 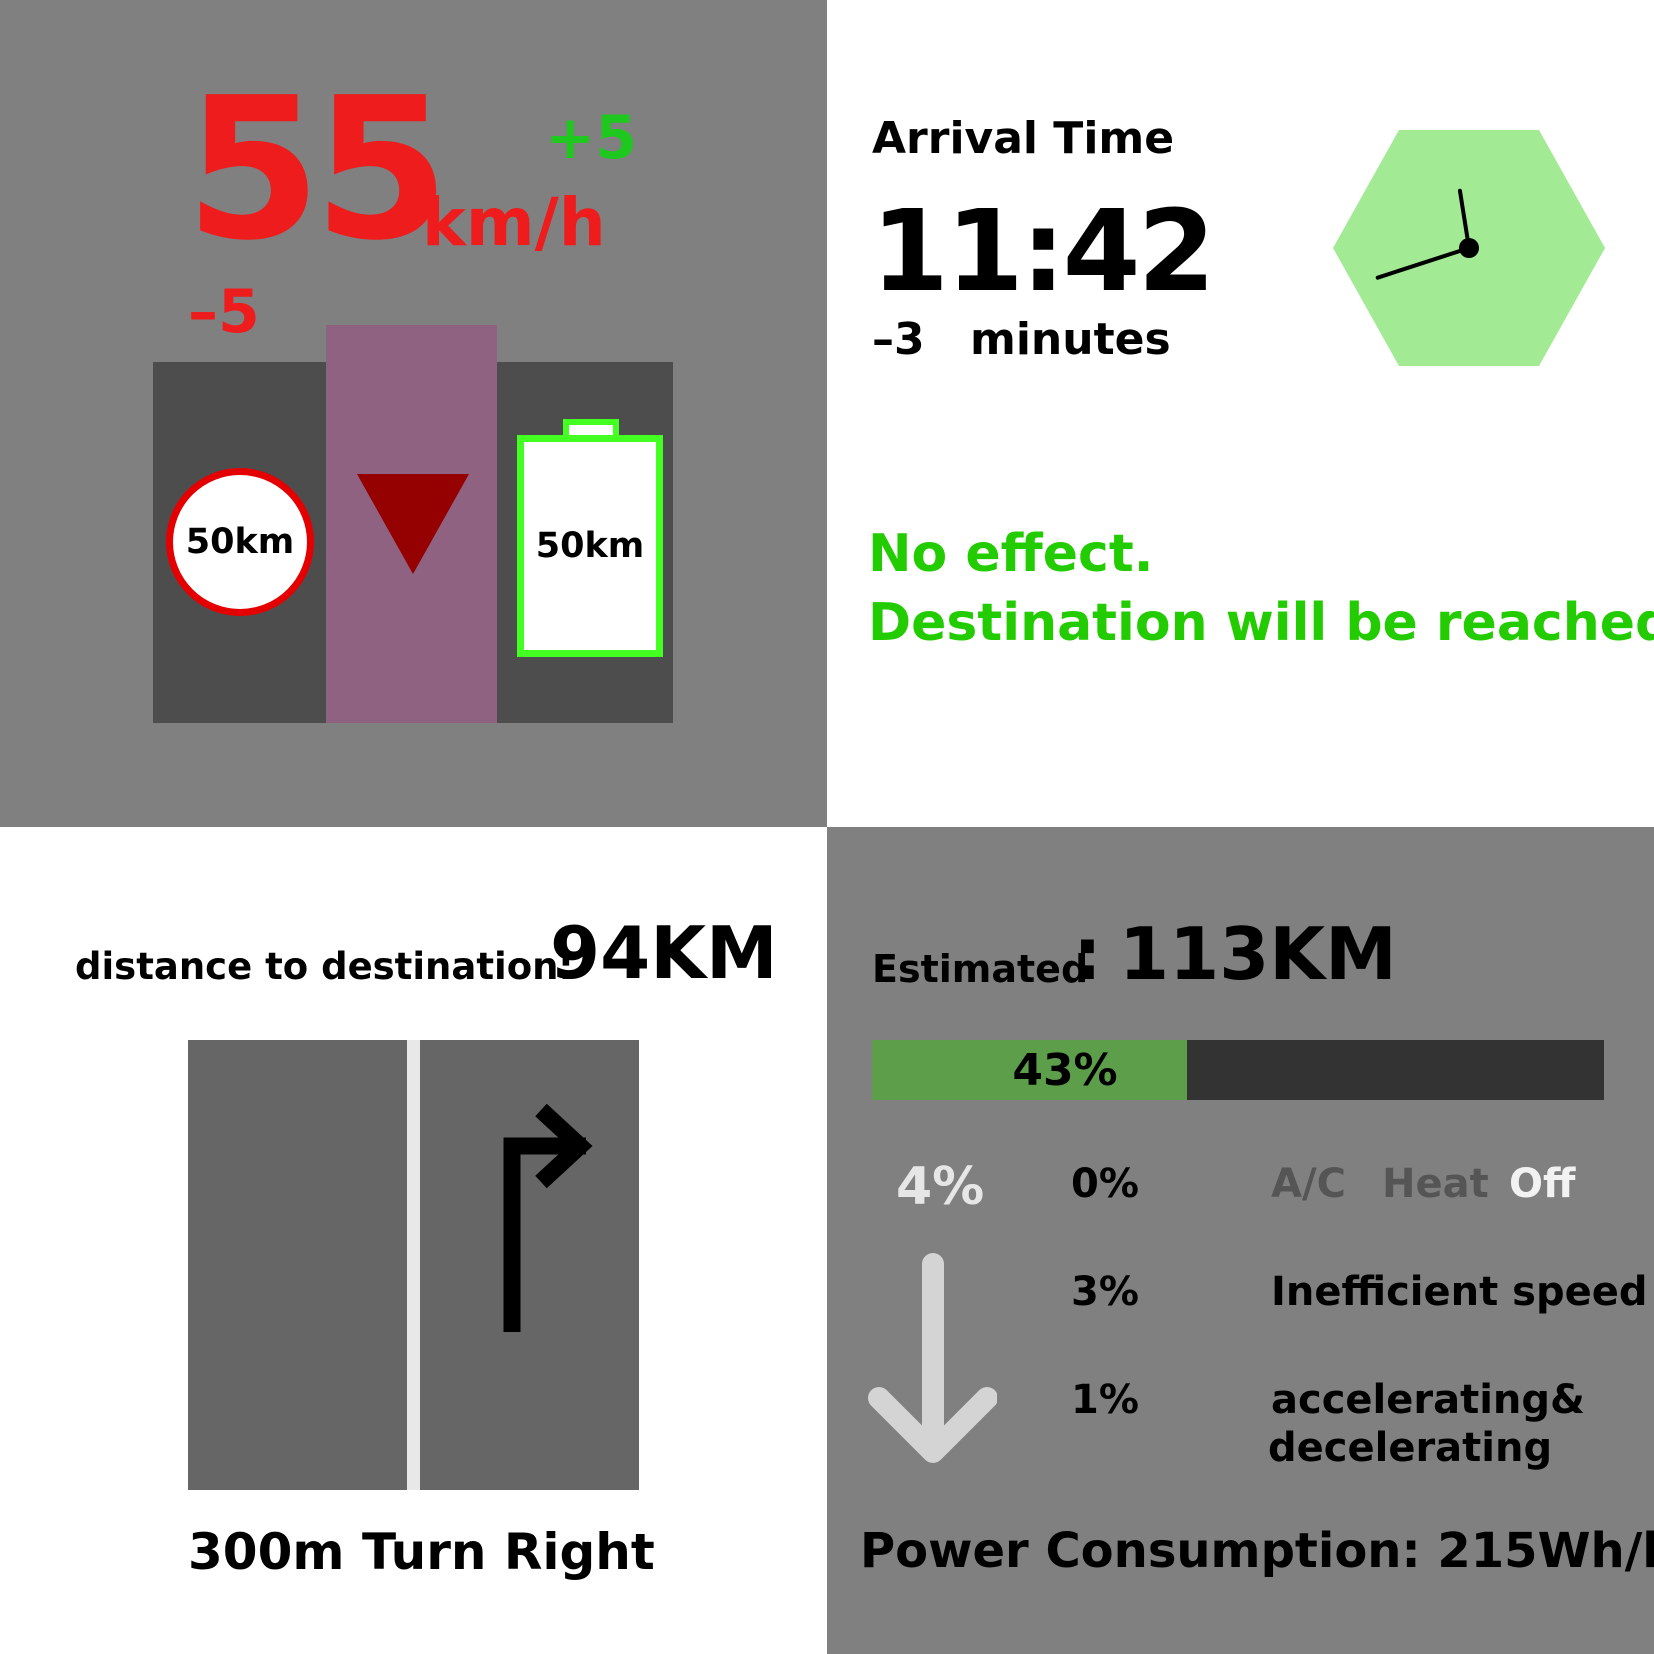 What do you see at coordinates (514, 222) in the screenshot?
I see `speed-unit: km/h` at bounding box center [514, 222].